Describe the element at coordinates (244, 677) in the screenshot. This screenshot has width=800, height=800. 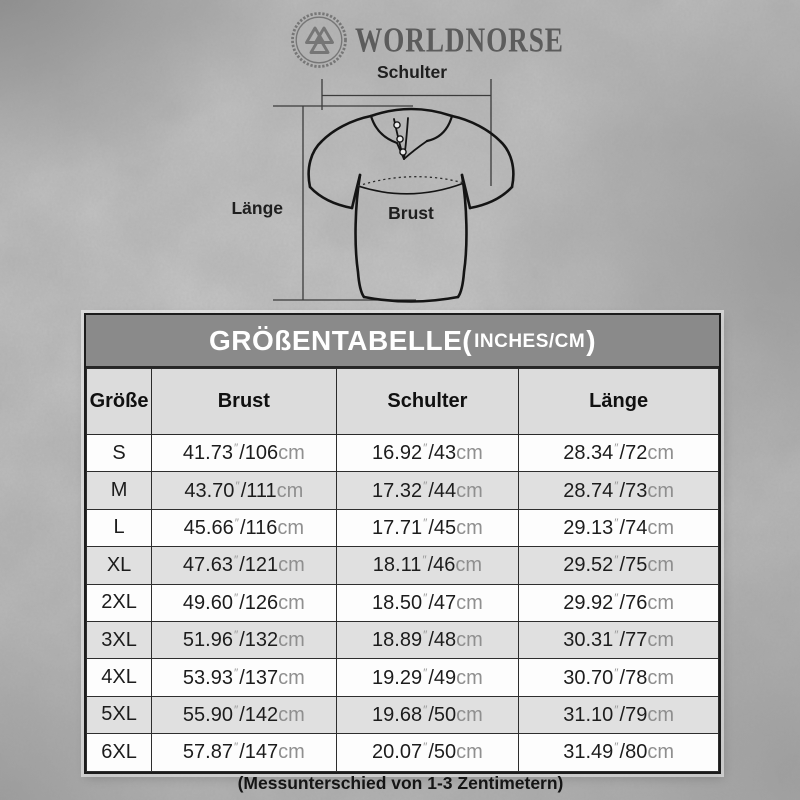
I see `measurement-cell: 53.93″/137cm` at that location.